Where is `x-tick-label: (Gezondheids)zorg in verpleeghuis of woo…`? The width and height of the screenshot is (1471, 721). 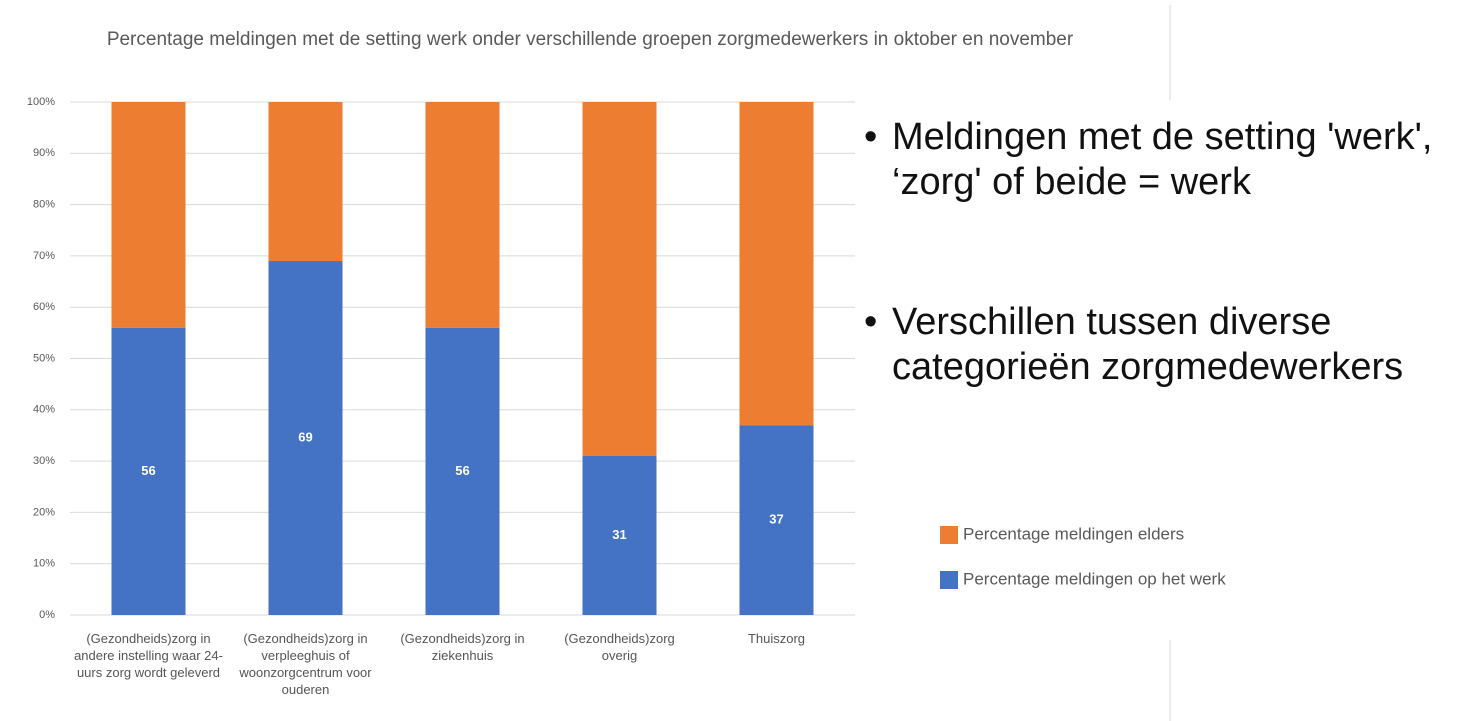 x-tick-label: (Gezondheids)zorg in verpleeghuis of woo… is located at coordinates (305, 664).